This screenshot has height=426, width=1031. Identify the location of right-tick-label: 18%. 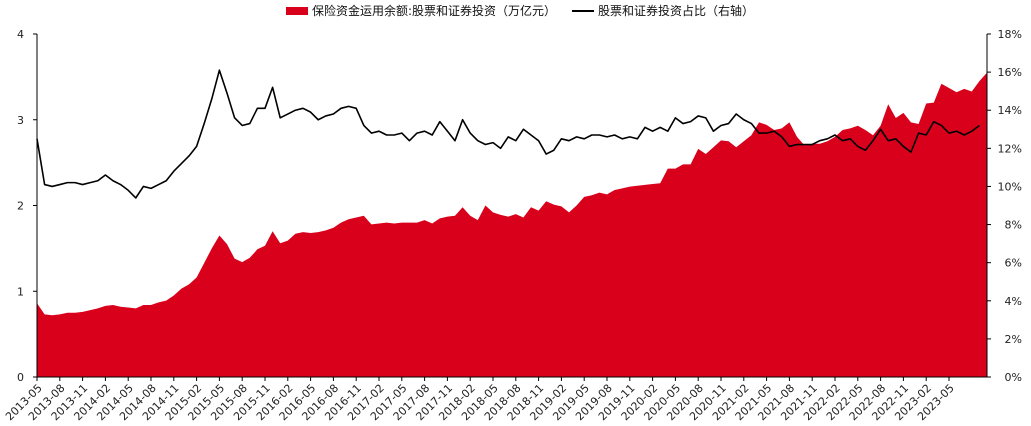
(1010, 34).